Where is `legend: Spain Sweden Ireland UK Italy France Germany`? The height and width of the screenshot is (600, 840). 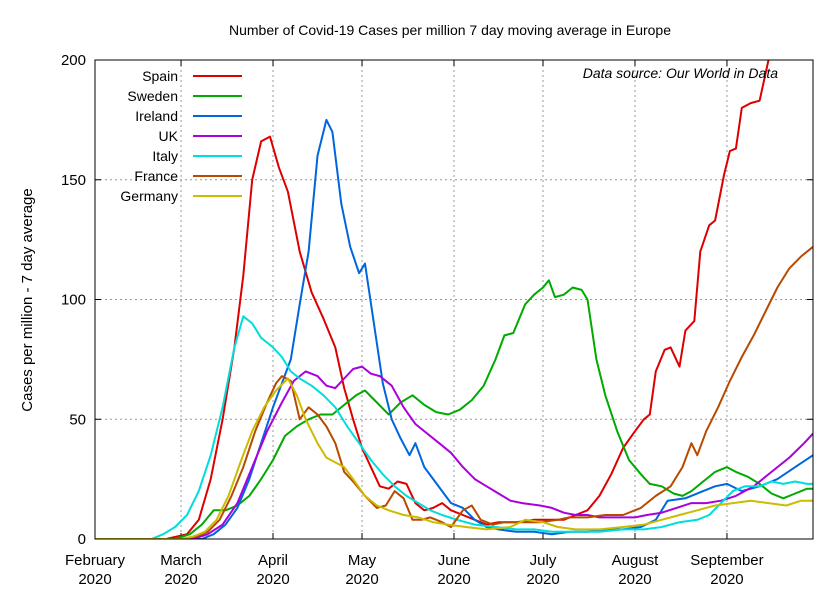
legend: Spain Sweden Ireland UK Italy France Germany is located at coordinates (181, 136).